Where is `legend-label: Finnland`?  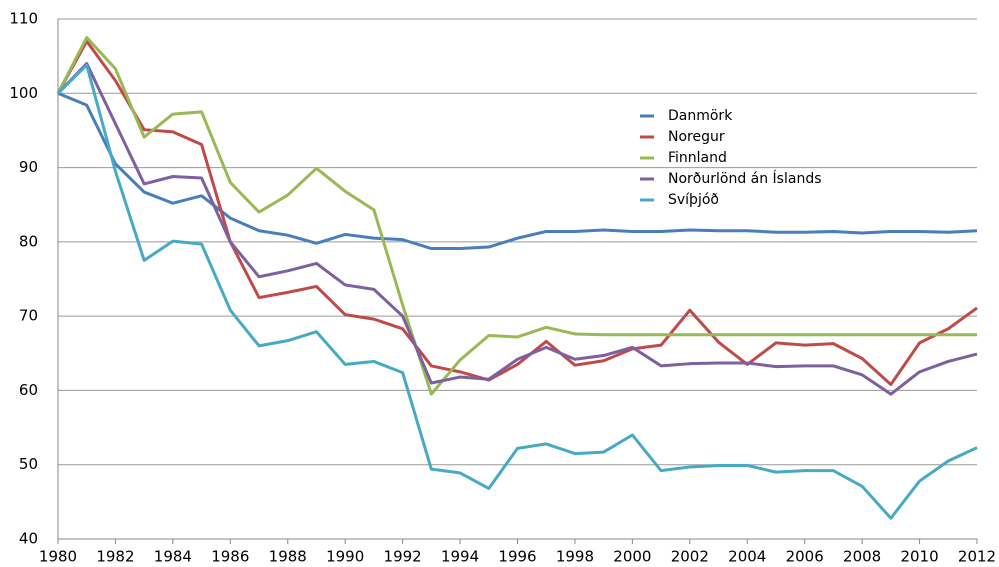
legend-label: Finnland is located at coordinates (697, 158).